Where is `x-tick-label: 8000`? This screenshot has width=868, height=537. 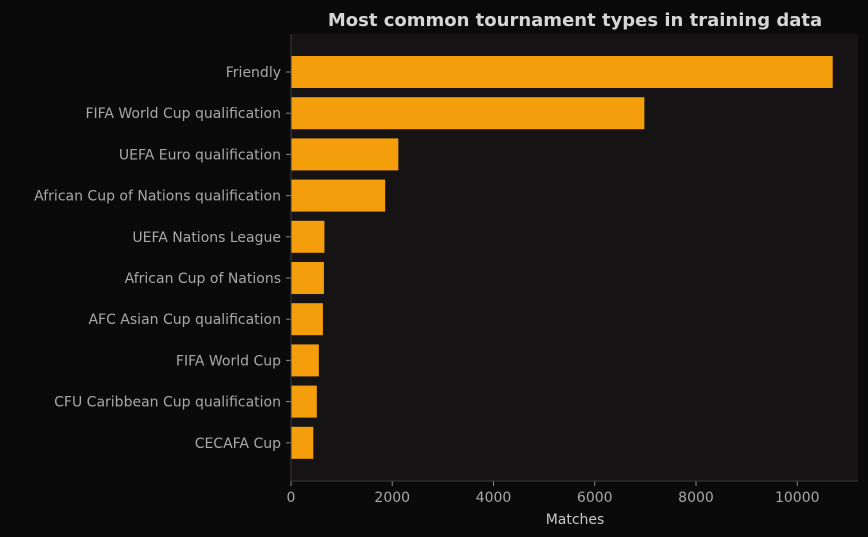
x-tick-label: 8000 is located at coordinates (696, 498).